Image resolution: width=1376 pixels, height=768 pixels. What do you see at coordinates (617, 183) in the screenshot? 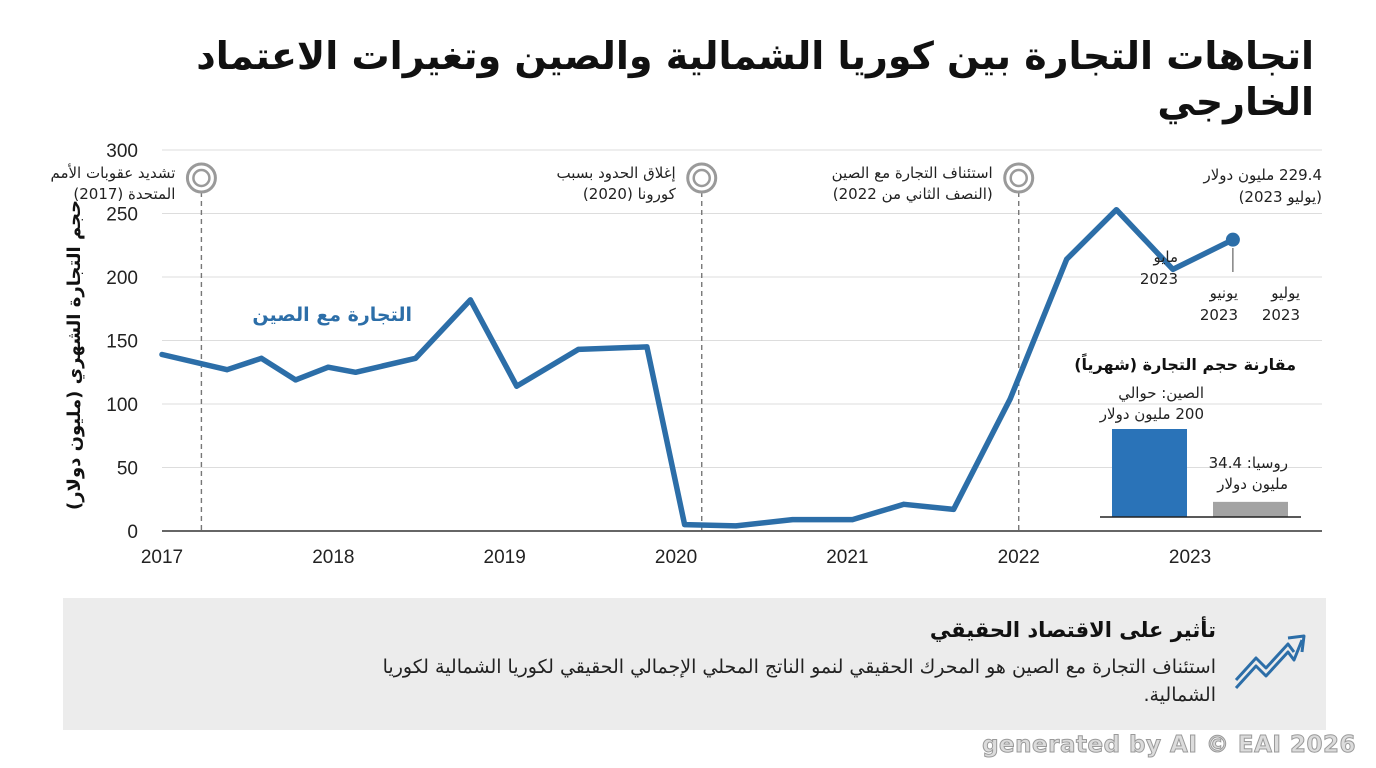
I see `event-annotation: إغلاق الحدود بسبب كورونا (2020)` at bounding box center [617, 183].